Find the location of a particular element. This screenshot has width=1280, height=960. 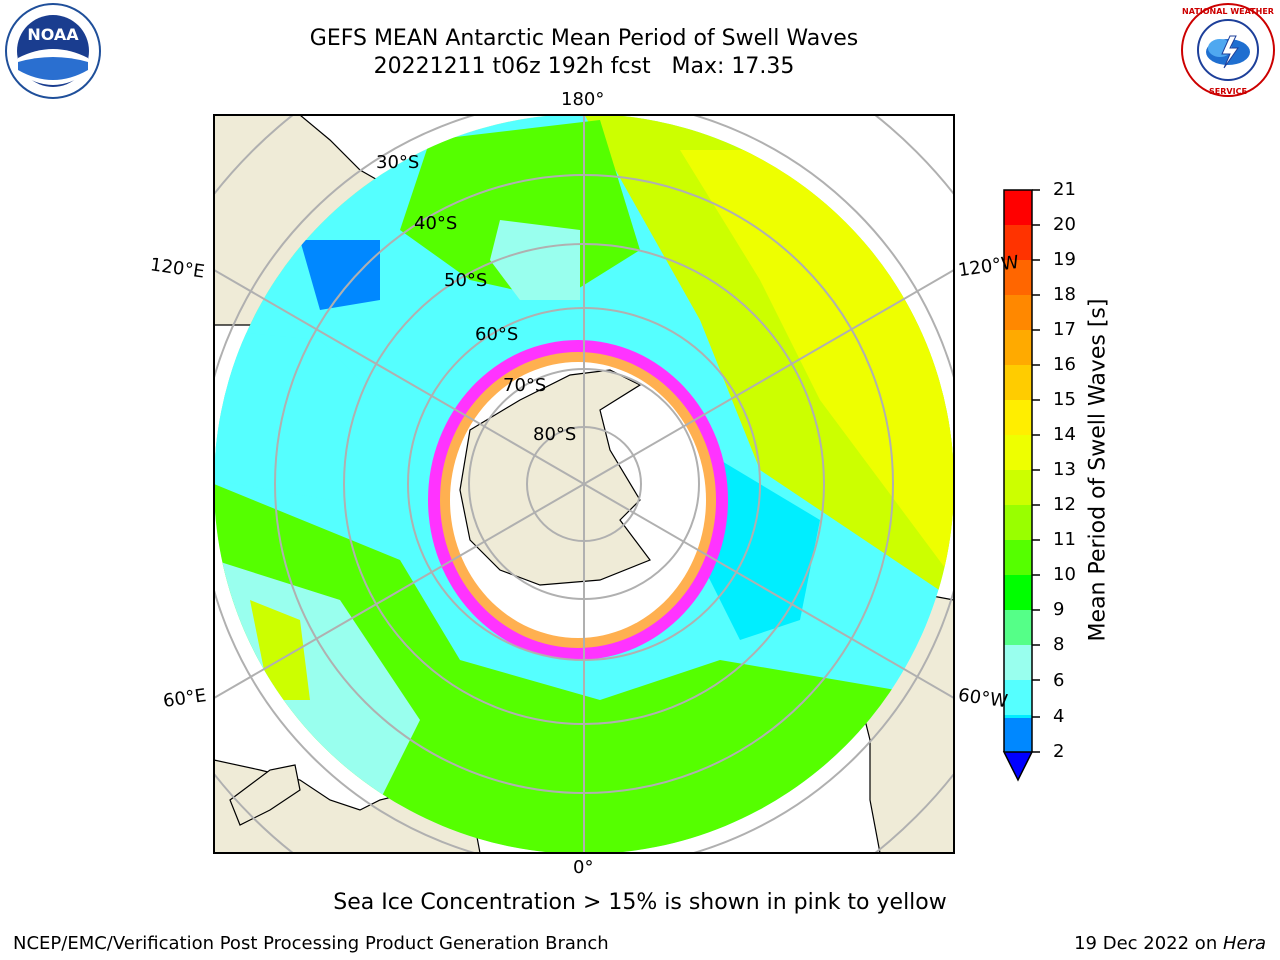

lat-label-70s: 70°S is located at coordinates (525, 385).